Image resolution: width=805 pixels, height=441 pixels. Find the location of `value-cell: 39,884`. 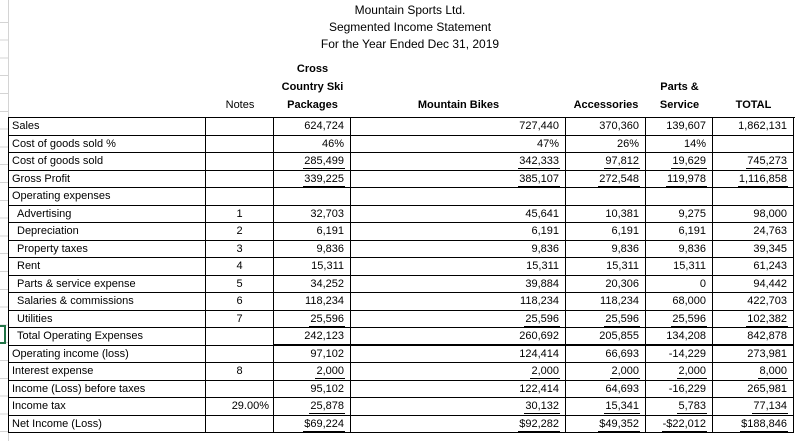

value-cell: 39,884 is located at coordinates (458, 284).